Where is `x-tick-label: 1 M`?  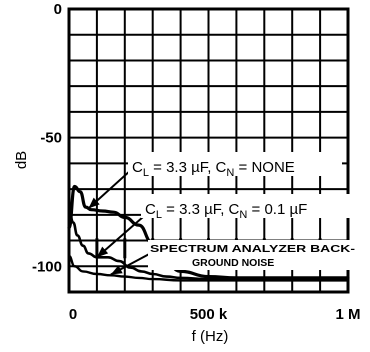
x-tick-label: 1 M is located at coordinates (347, 314).